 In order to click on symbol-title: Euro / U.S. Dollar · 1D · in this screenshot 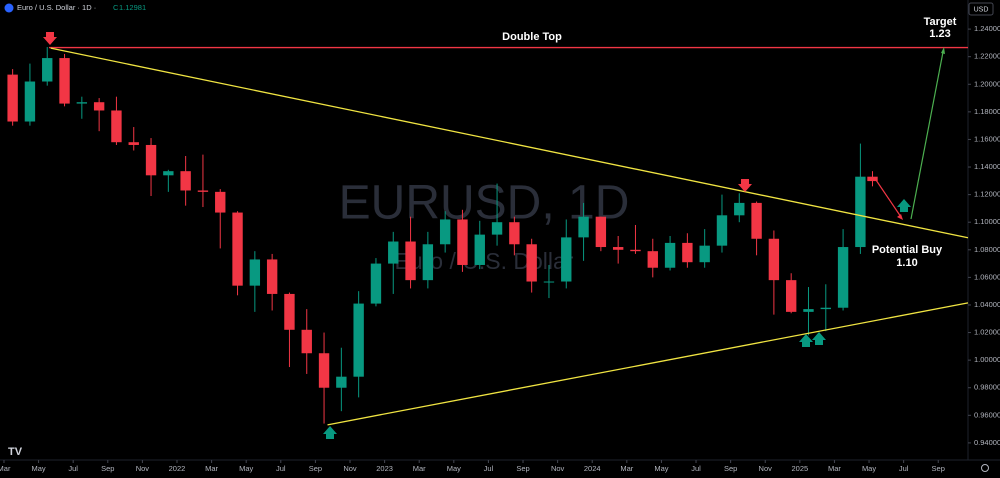, I will do `click(56, 7)`.